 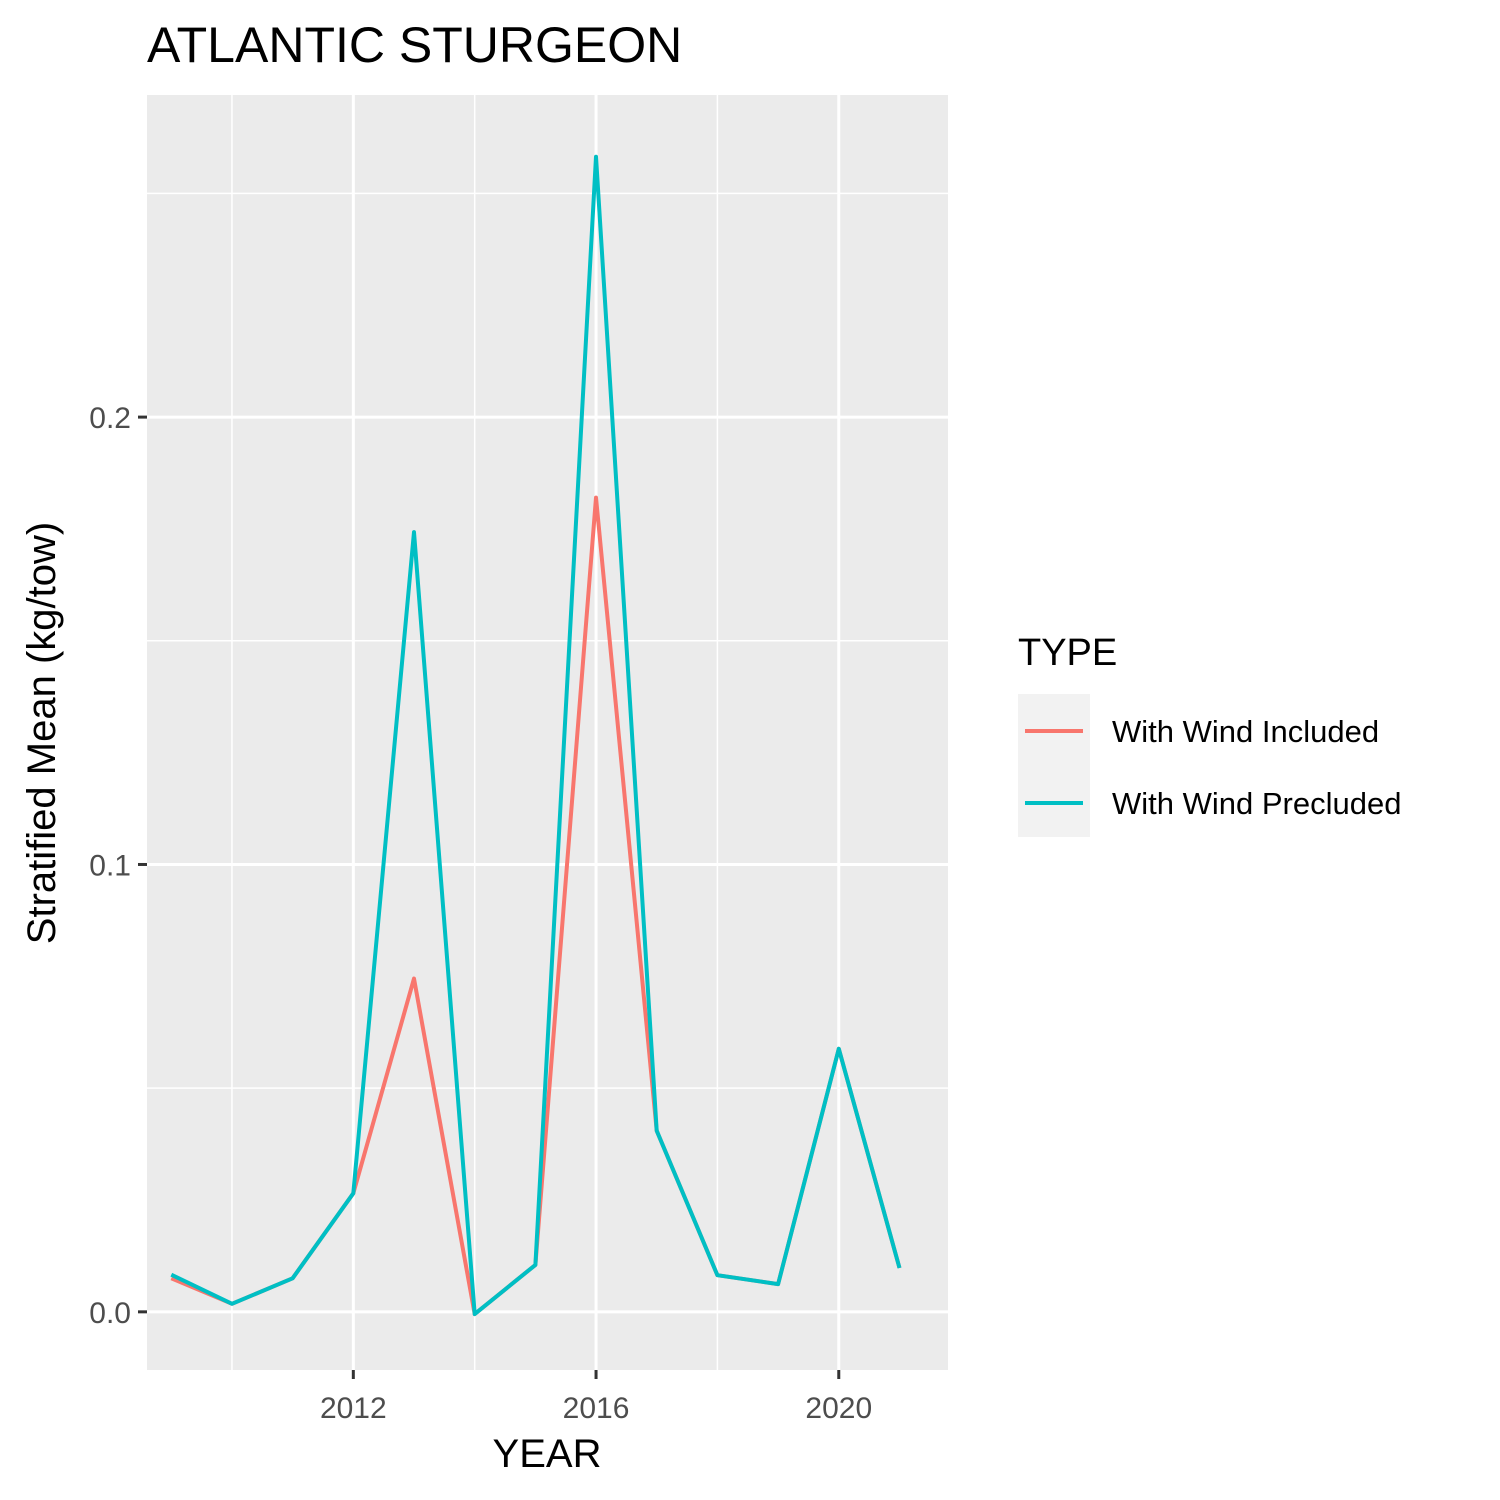 What do you see at coordinates (353, 1408) in the screenshot?
I see `x-tick-label: 2012` at bounding box center [353, 1408].